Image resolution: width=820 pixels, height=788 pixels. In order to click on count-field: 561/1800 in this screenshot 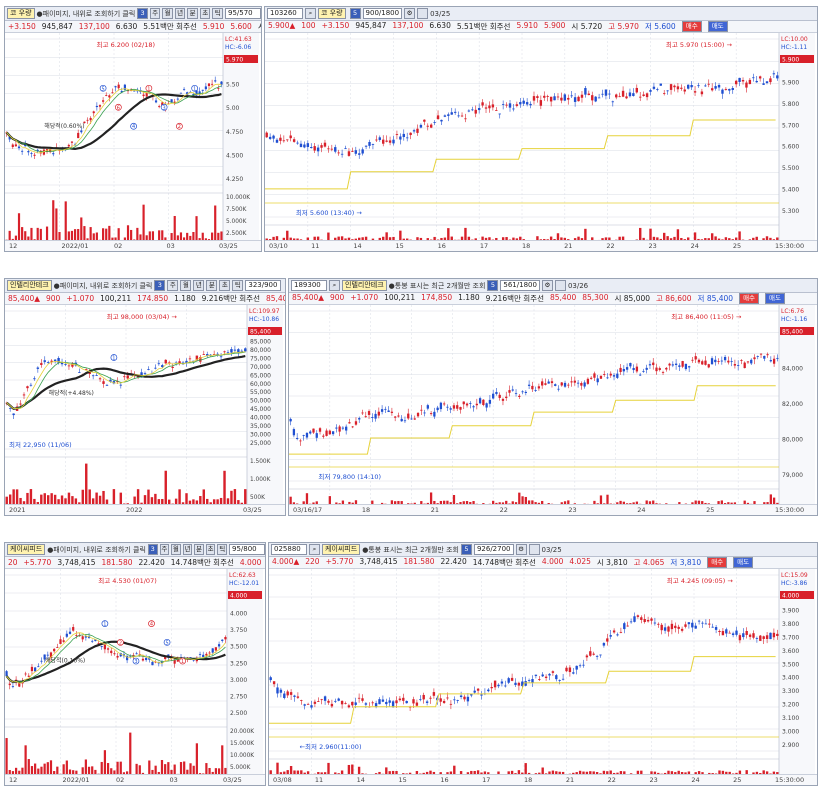, I will do `click(520, 285)`.